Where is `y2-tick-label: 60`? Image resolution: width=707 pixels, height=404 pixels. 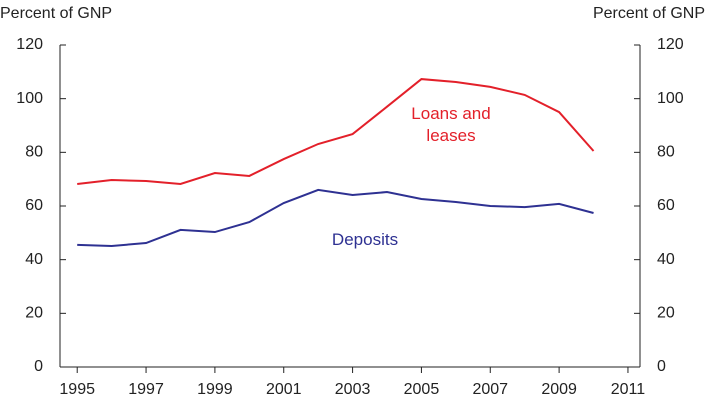
y2-tick-label: 60 is located at coordinates (666, 205).